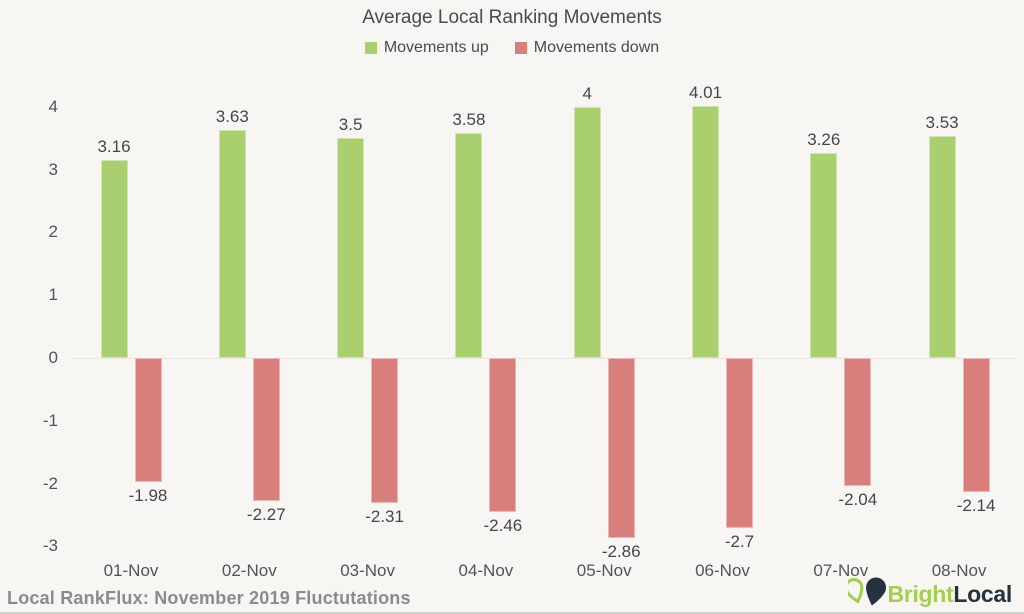 The image size is (1024, 614). What do you see at coordinates (131, 570) in the screenshot?
I see `x-tick-label: 01-Nov` at bounding box center [131, 570].